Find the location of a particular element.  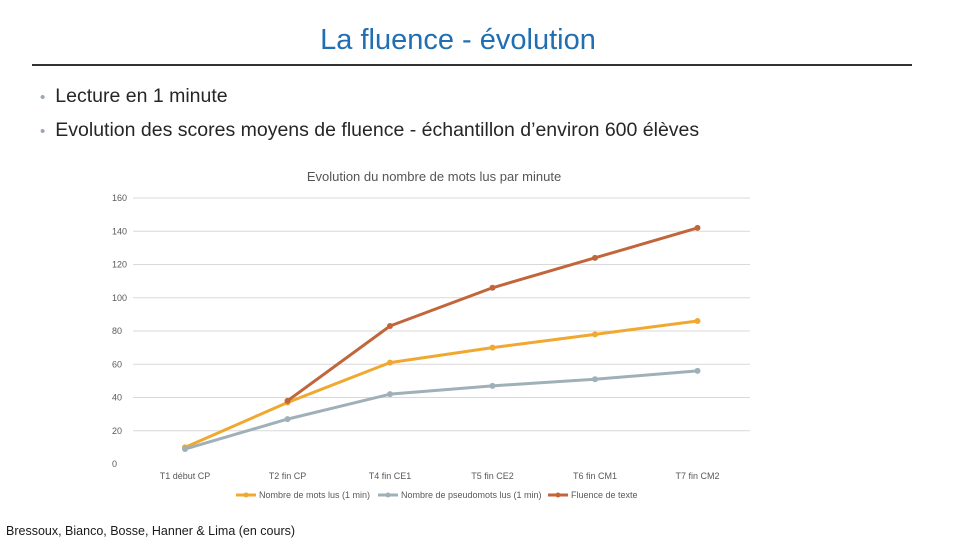

x-tick-label: T4 fin CE1 is located at coordinates (390, 476).